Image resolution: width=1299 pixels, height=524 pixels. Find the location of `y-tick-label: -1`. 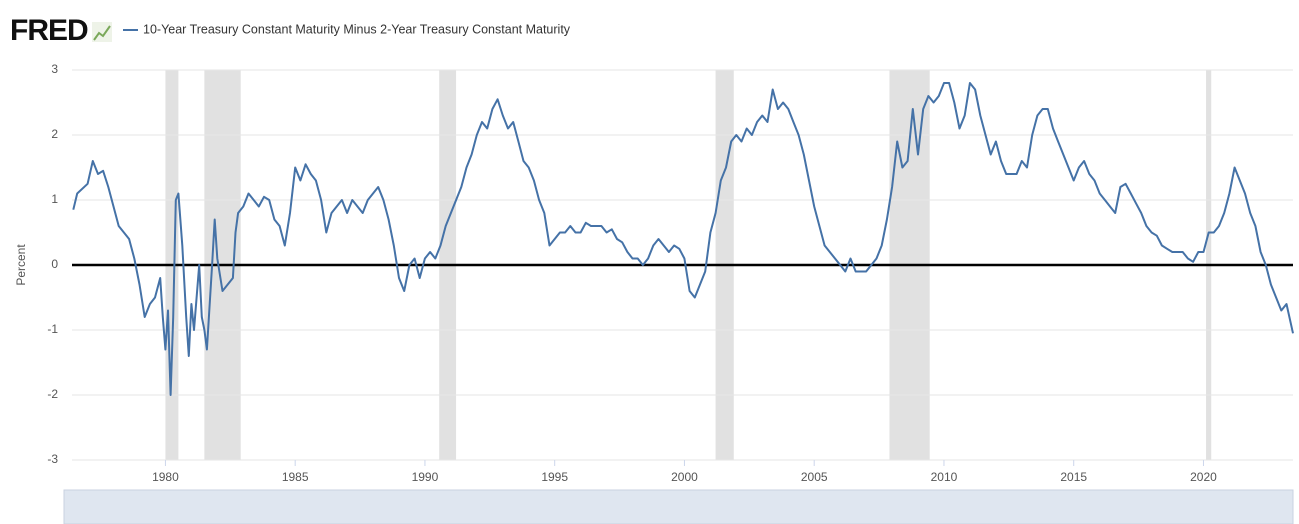

y-tick-label: -1 is located at coordinates (52, 329).